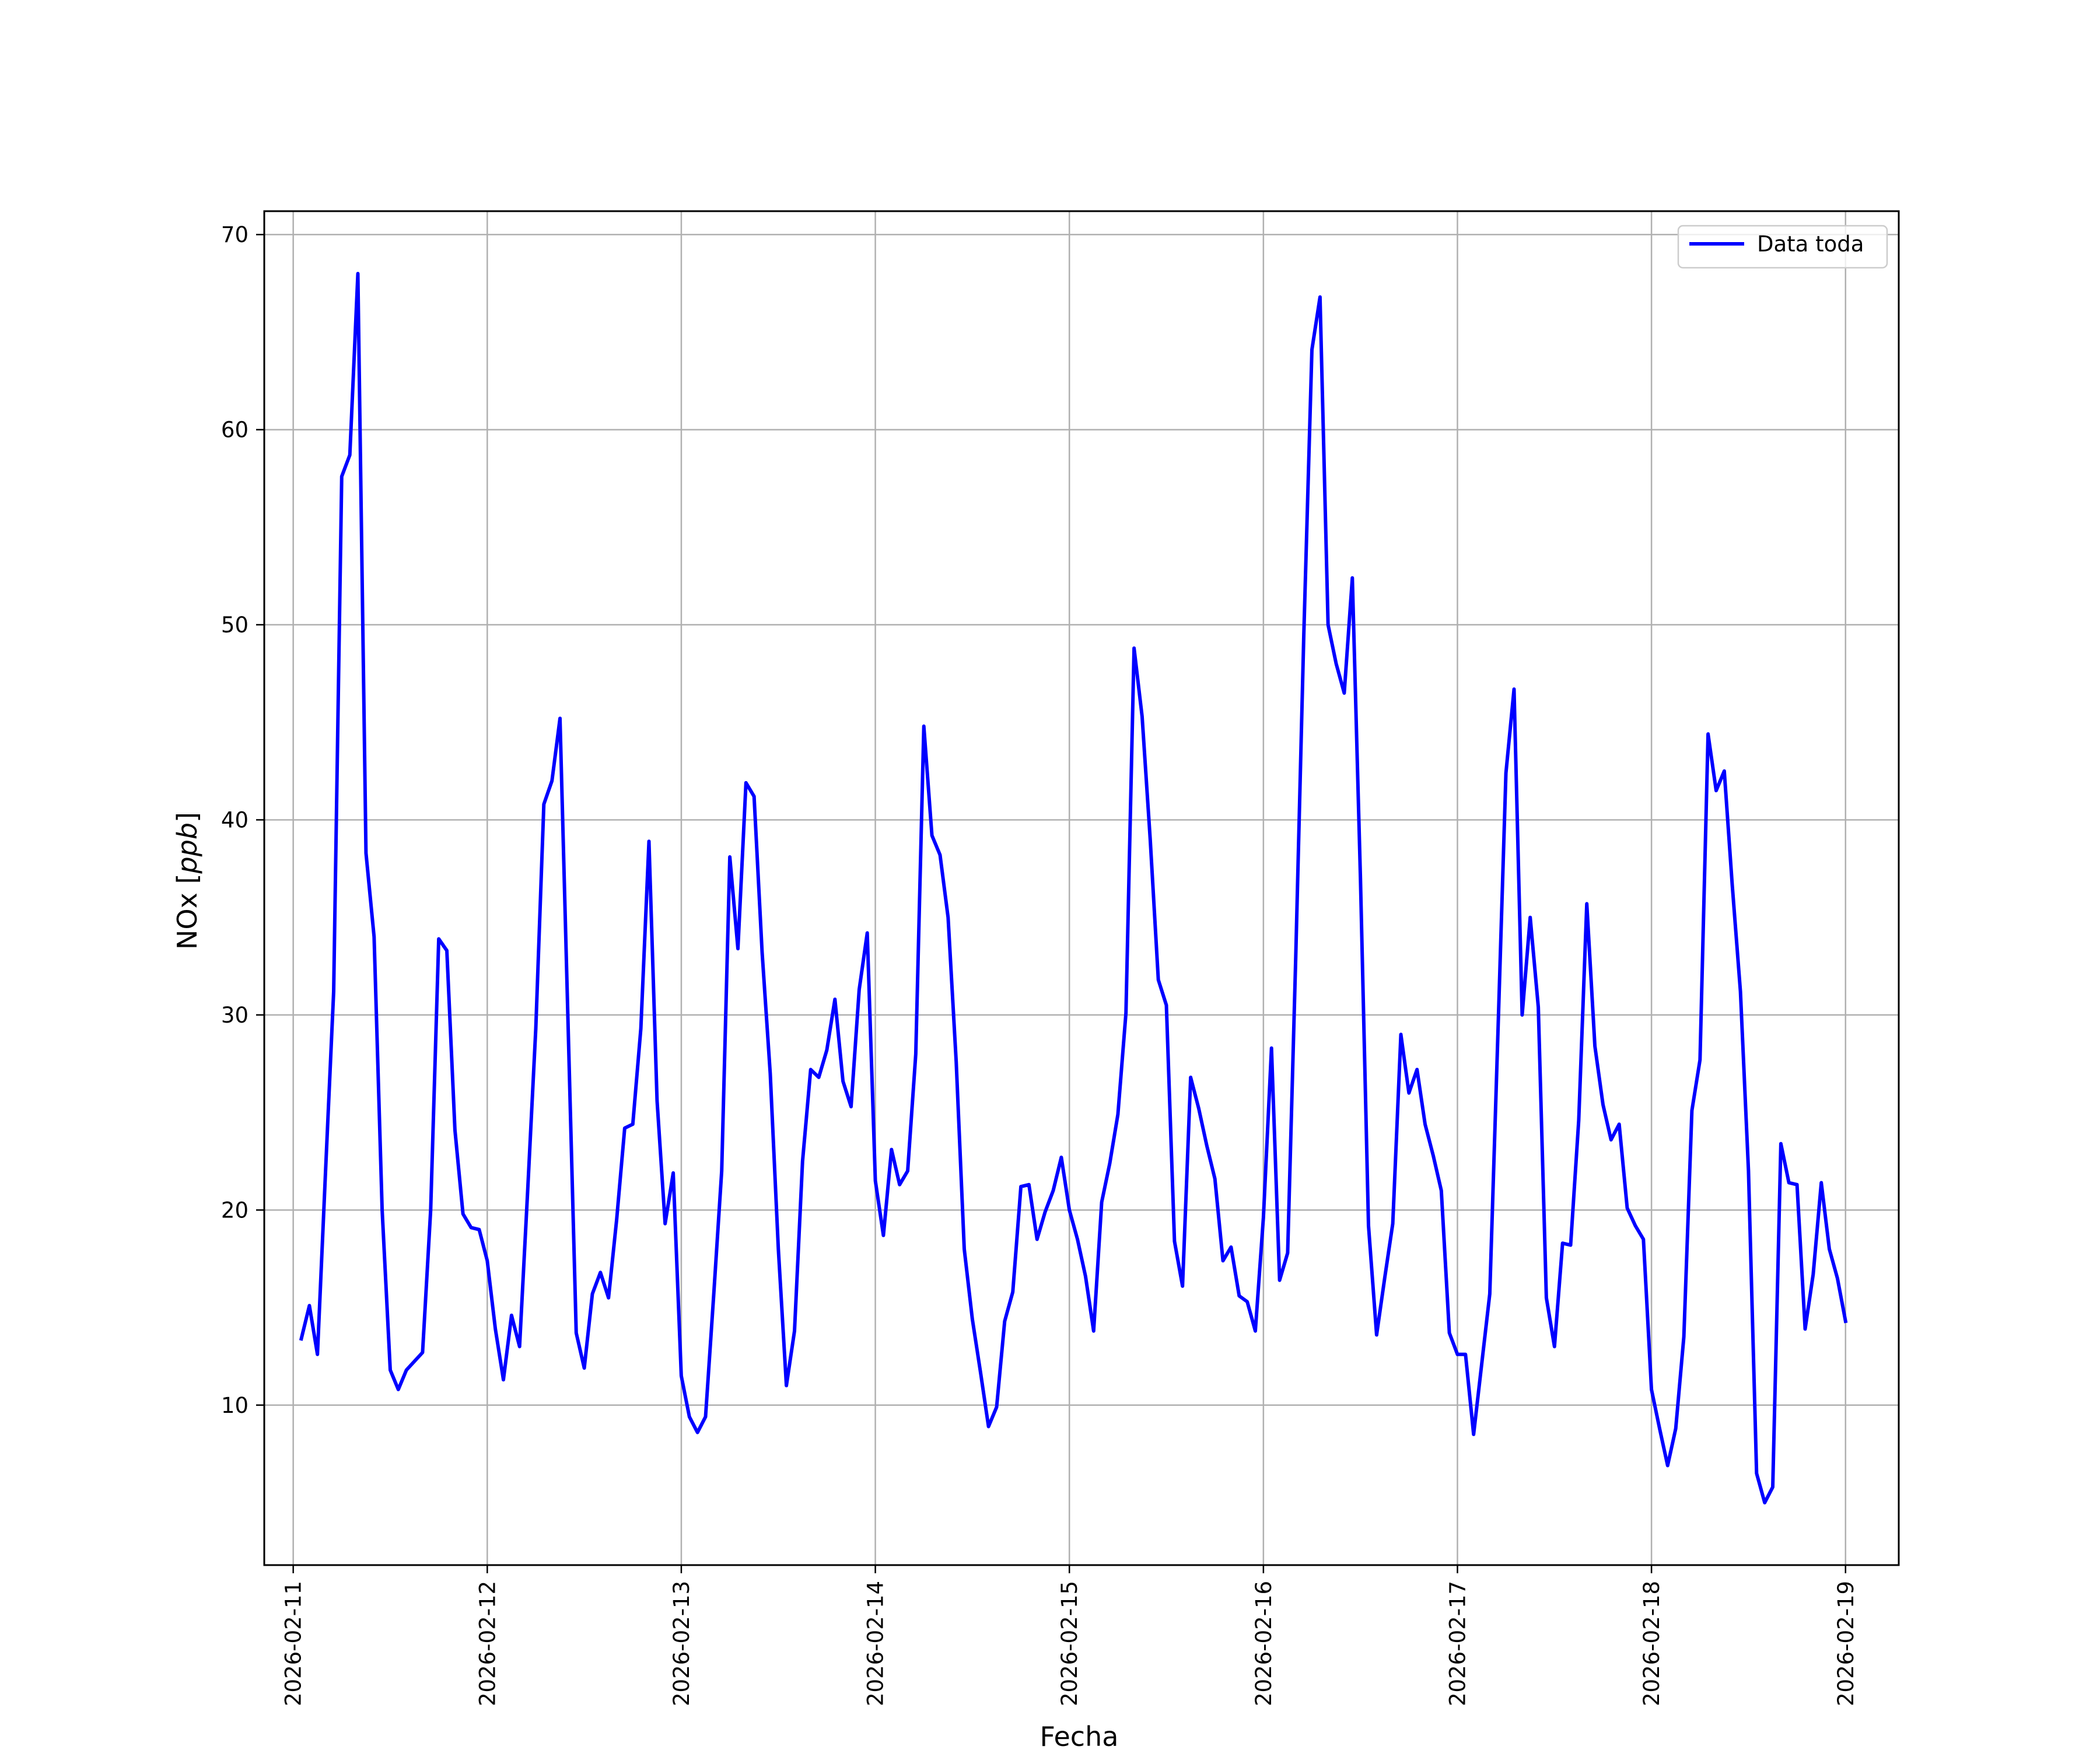 This screenshot has height=1750, width=2100. I want to click on y-tick-label: 20, so click(235, 1210).